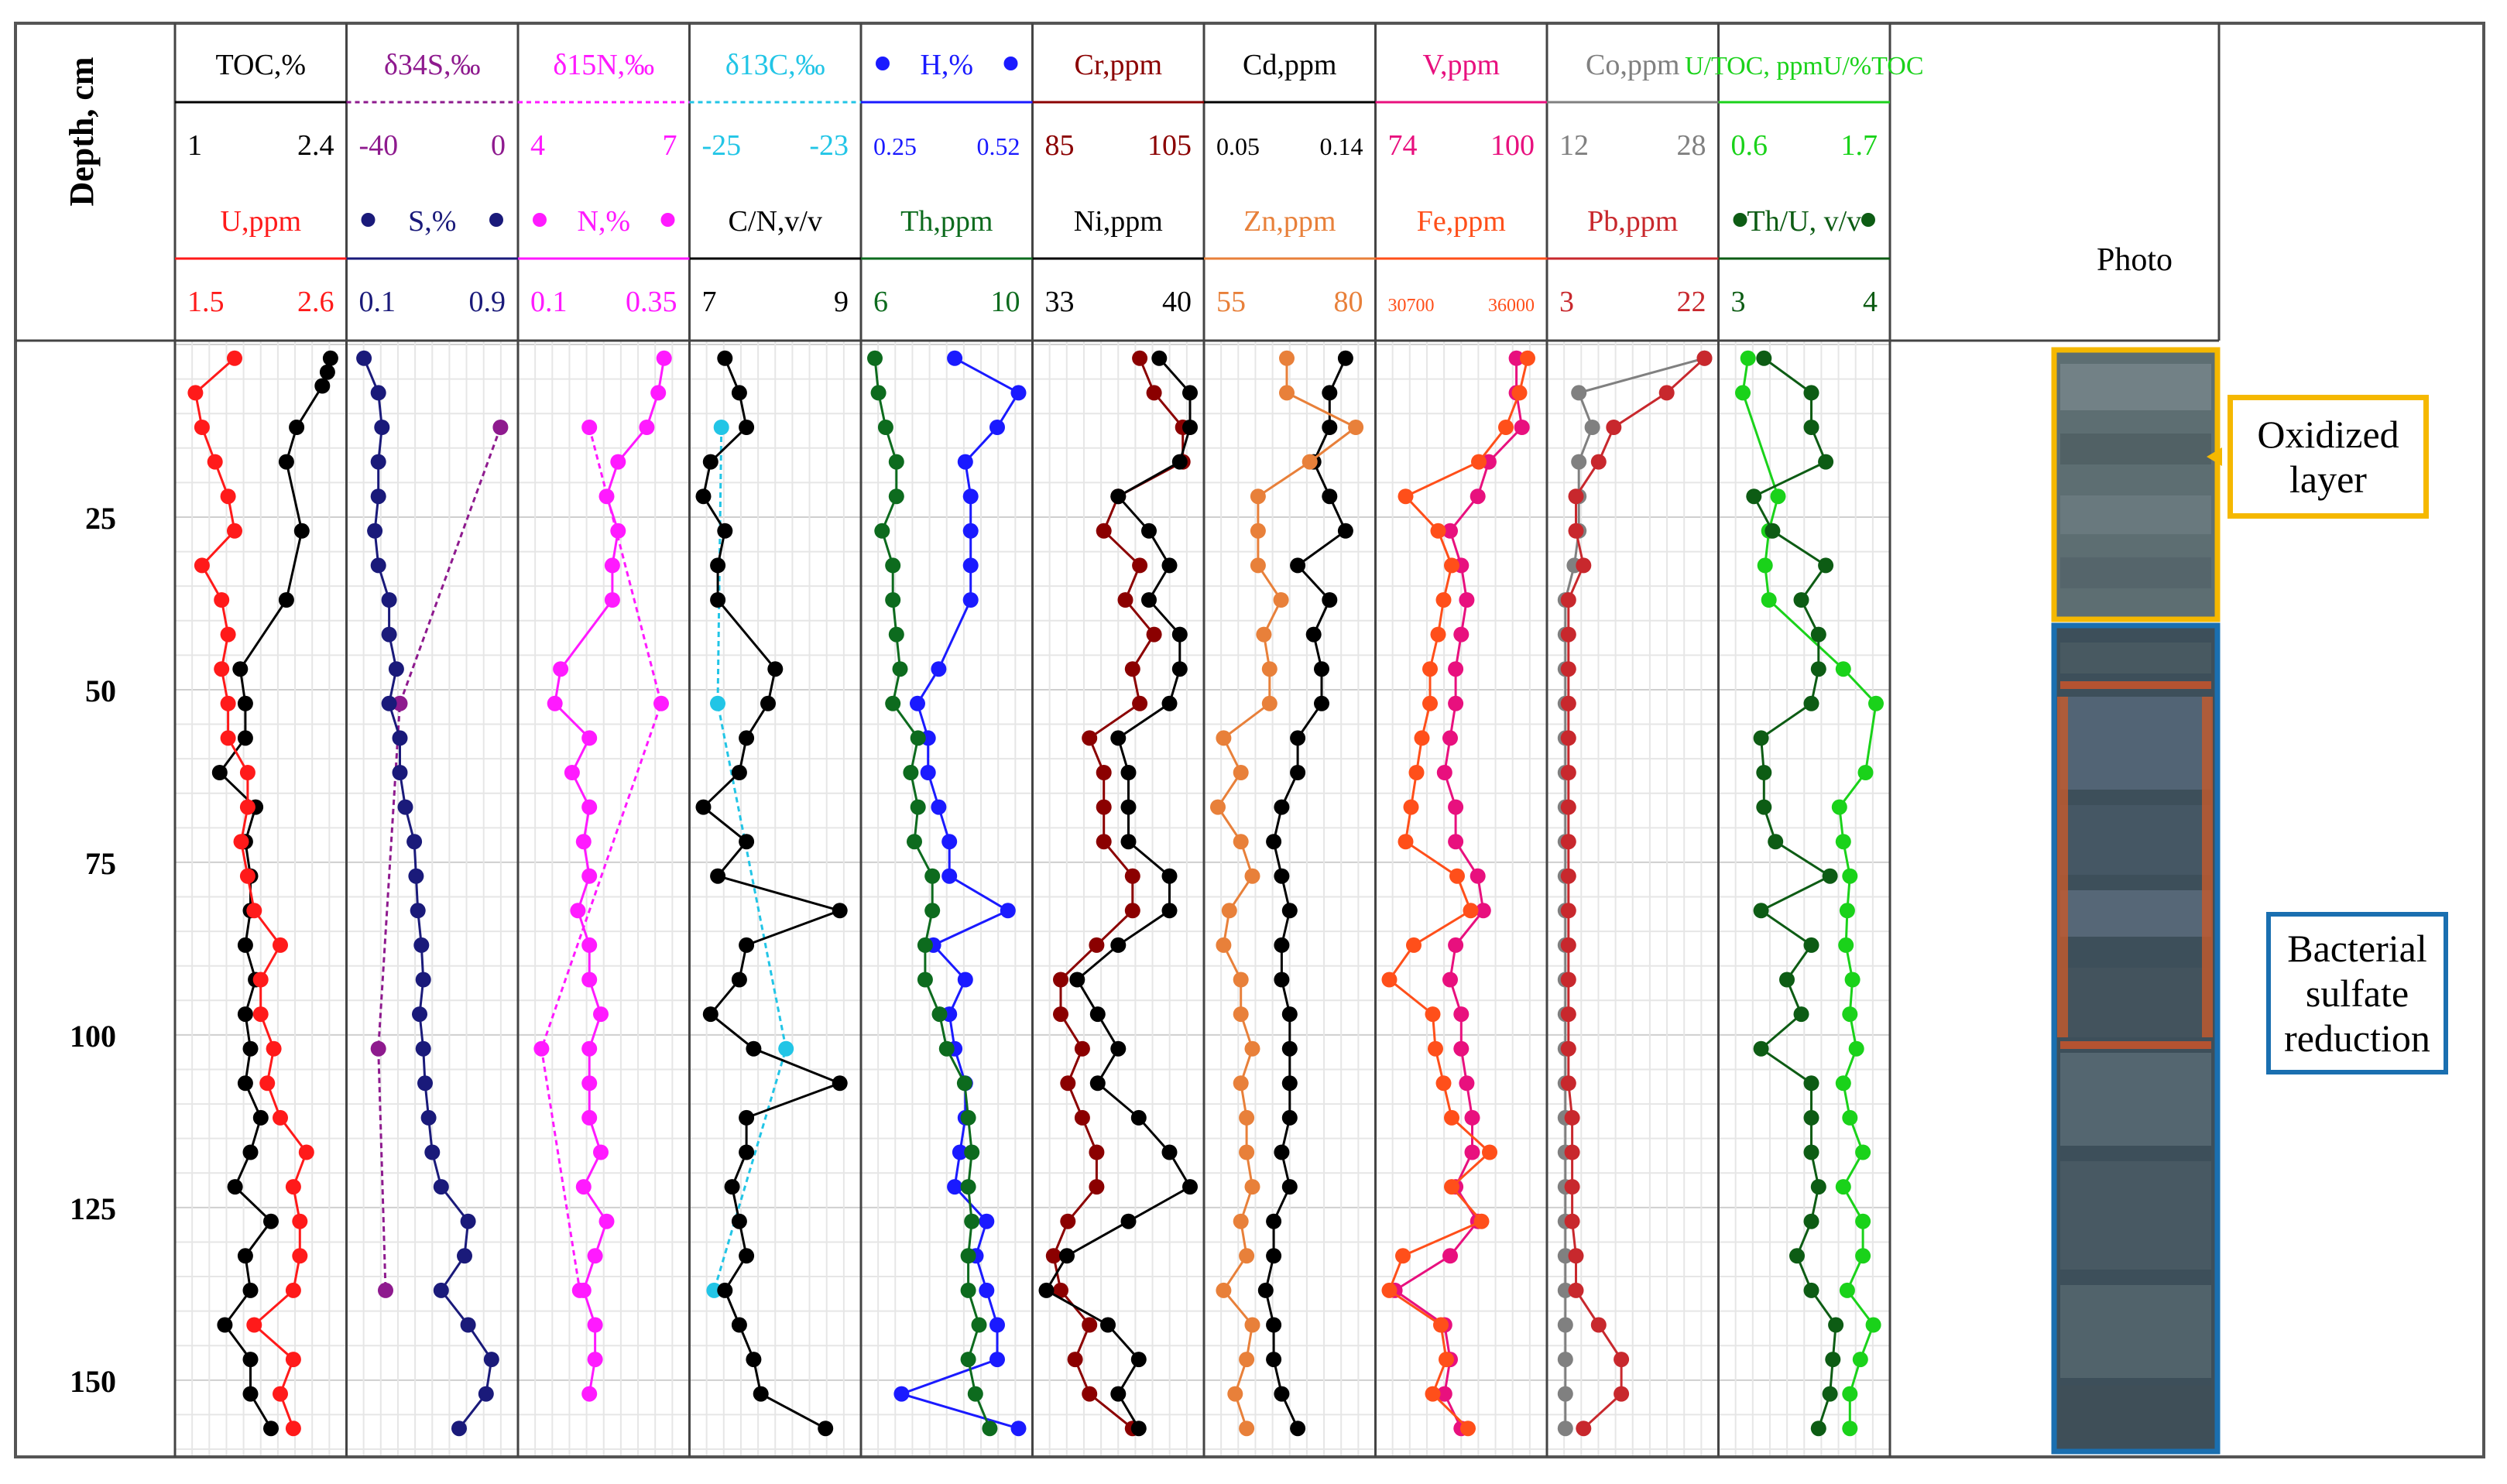  What do you see at coordinates (1411, 306) in the screenshot?
I see `bottom-axis-min: 30700` at bounding box center [1411, 306].